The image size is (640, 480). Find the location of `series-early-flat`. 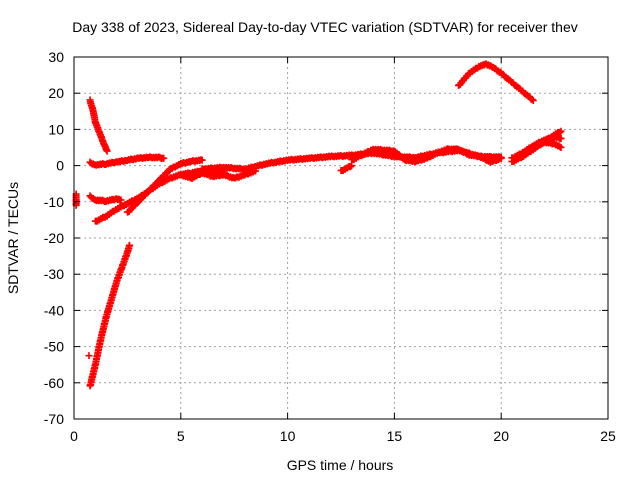

series-early-flat is located at coordinates (127, 161).